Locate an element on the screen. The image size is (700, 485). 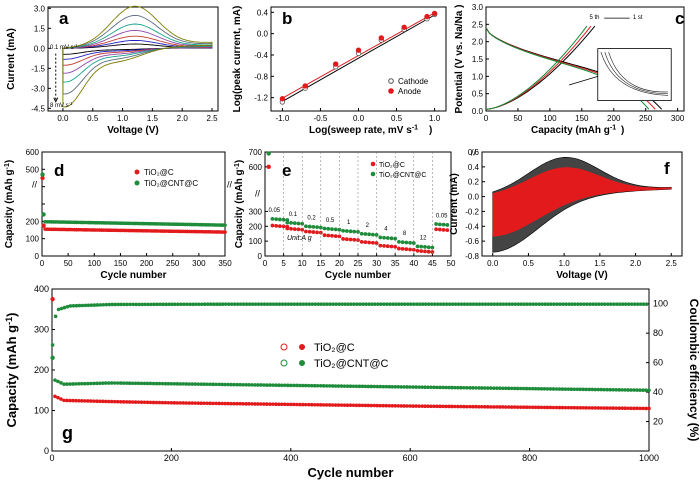
x-tick-label: 600 is located at coordinates (410, 458).